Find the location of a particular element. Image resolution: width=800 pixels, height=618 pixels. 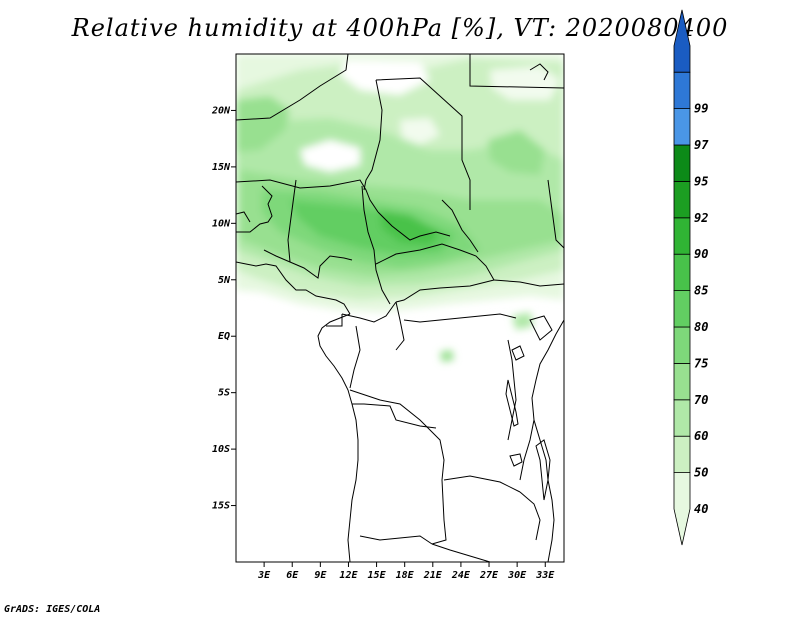

lon-tick-label: 12E is located at coordinates (348, 575).